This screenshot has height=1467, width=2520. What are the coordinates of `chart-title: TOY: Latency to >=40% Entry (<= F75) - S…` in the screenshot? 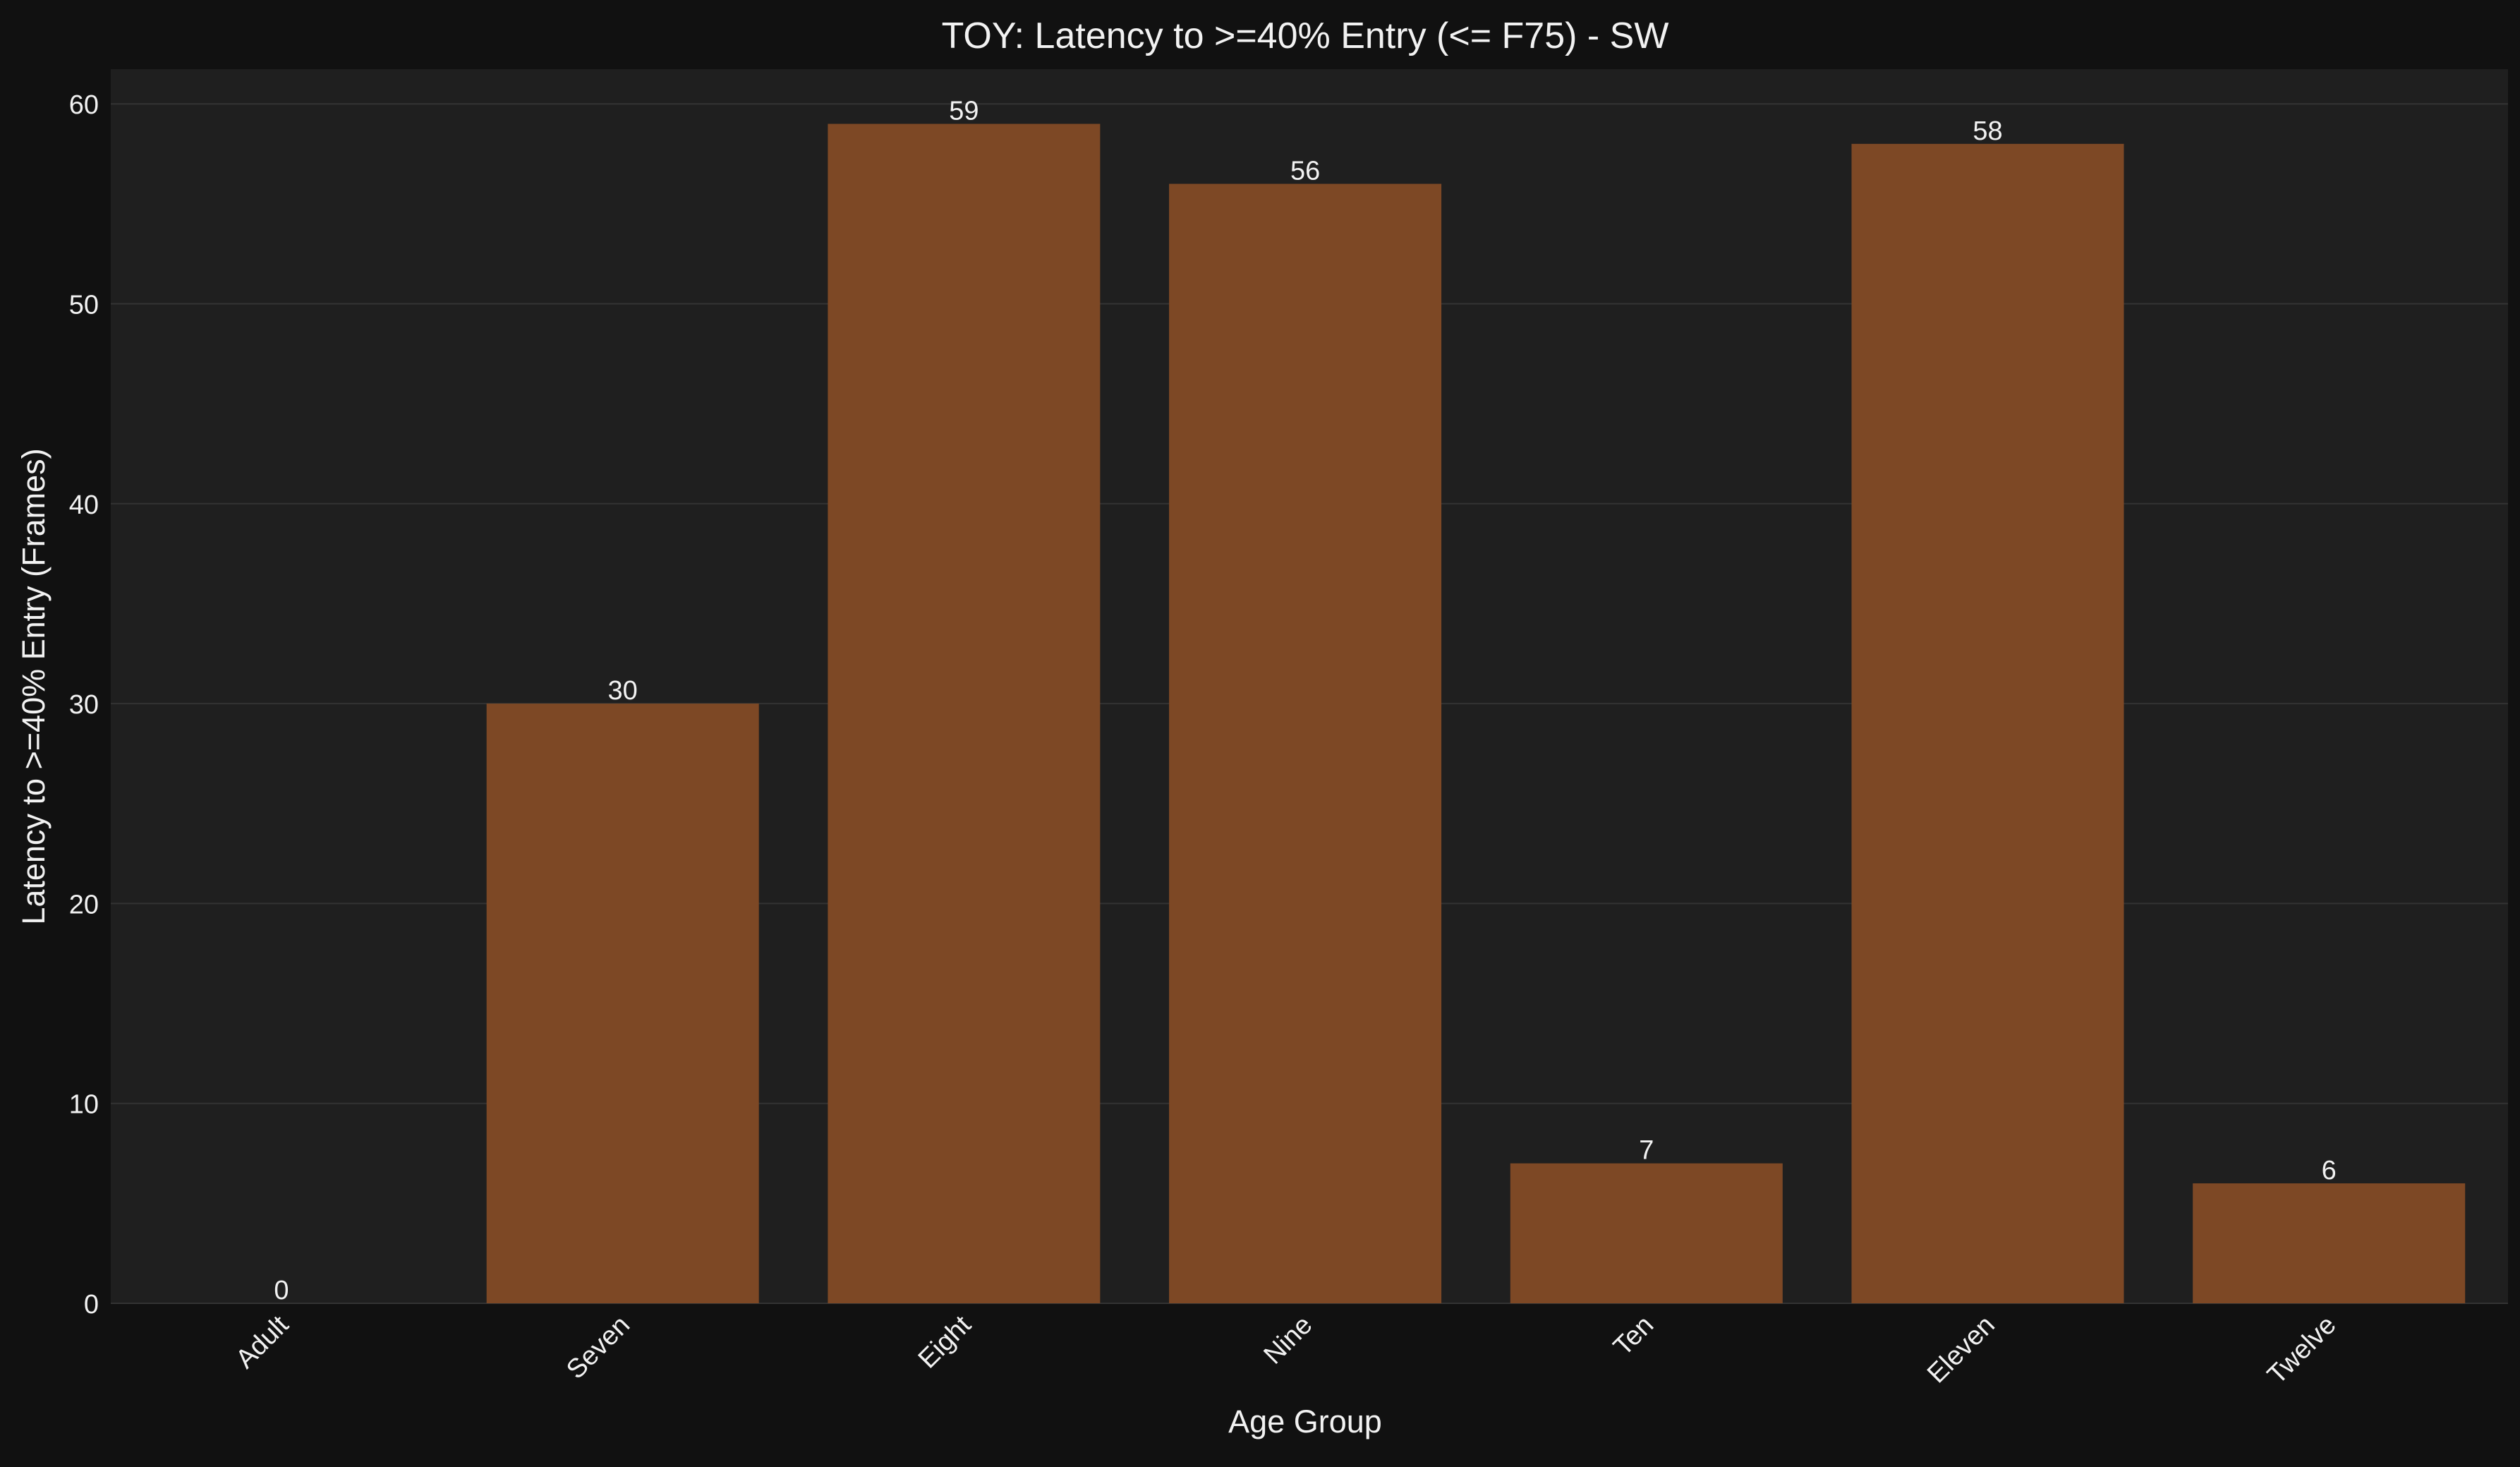 It's located at (1306, 36).